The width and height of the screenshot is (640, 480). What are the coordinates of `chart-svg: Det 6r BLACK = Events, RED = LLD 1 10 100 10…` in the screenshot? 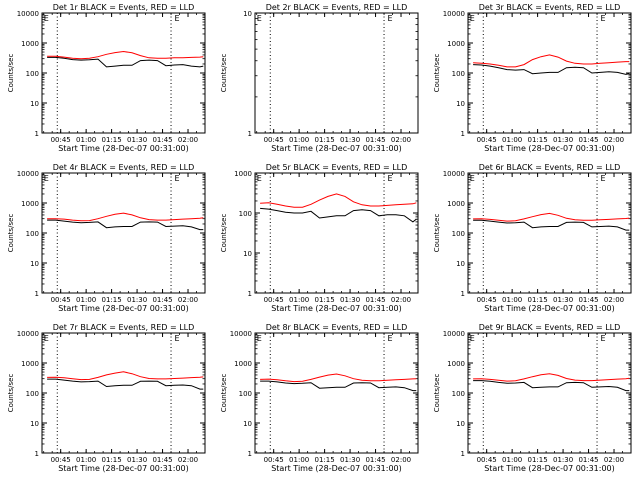 It's located at (532, 238).